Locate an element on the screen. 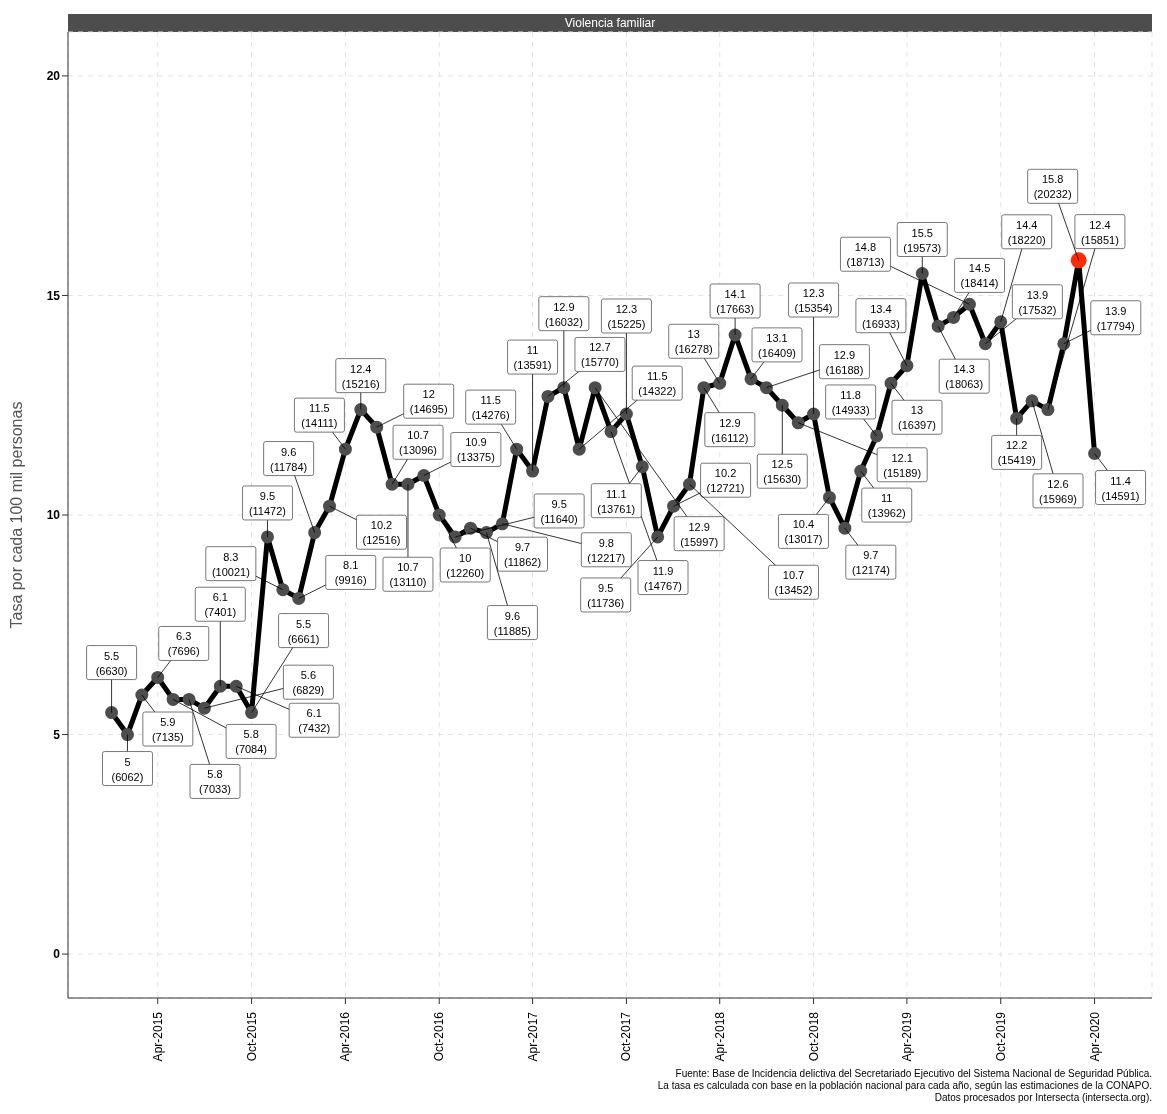  y-tick-label: 15 is located at coordinates (53, 295).